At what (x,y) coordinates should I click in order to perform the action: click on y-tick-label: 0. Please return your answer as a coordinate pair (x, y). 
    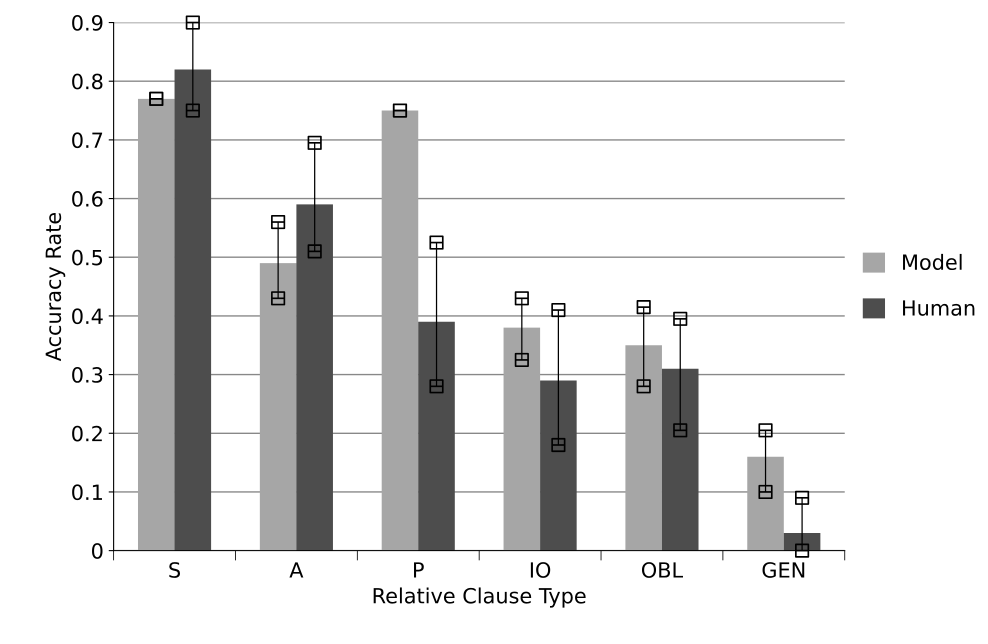
    Looking at the image, I should click on (97, 551).